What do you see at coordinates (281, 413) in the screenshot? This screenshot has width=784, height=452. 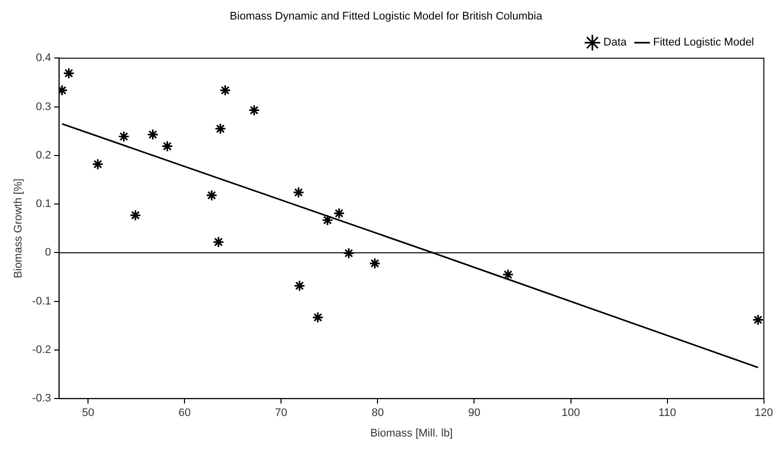 I see `x-tick-label: 70` at bounding box center [281, 413].